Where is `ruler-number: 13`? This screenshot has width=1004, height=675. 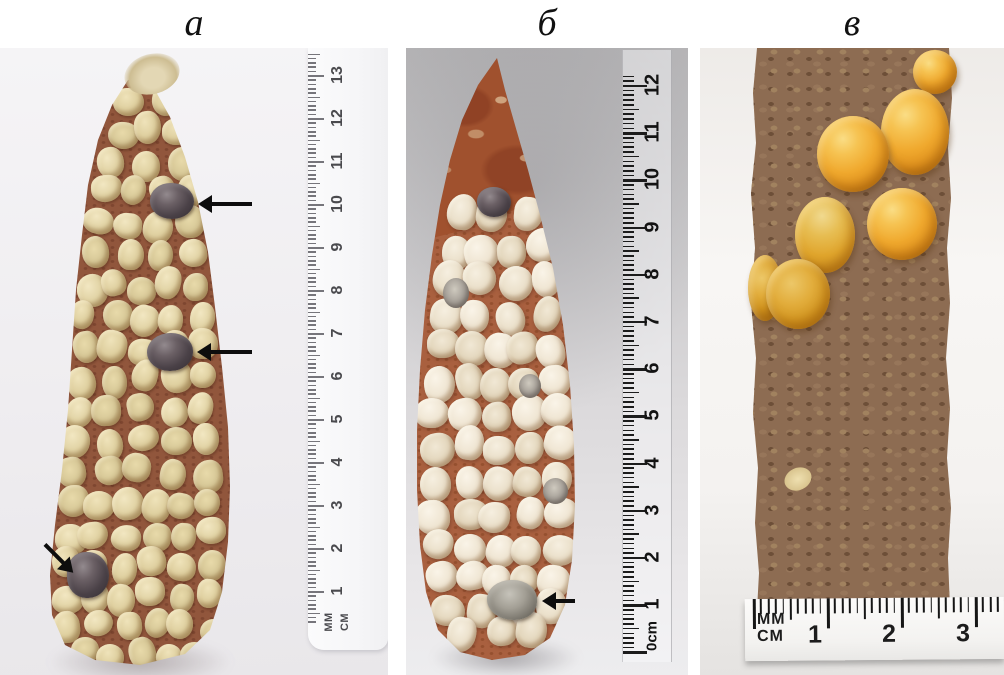
ruler-number: 13 is located at coordinates (337, 75).